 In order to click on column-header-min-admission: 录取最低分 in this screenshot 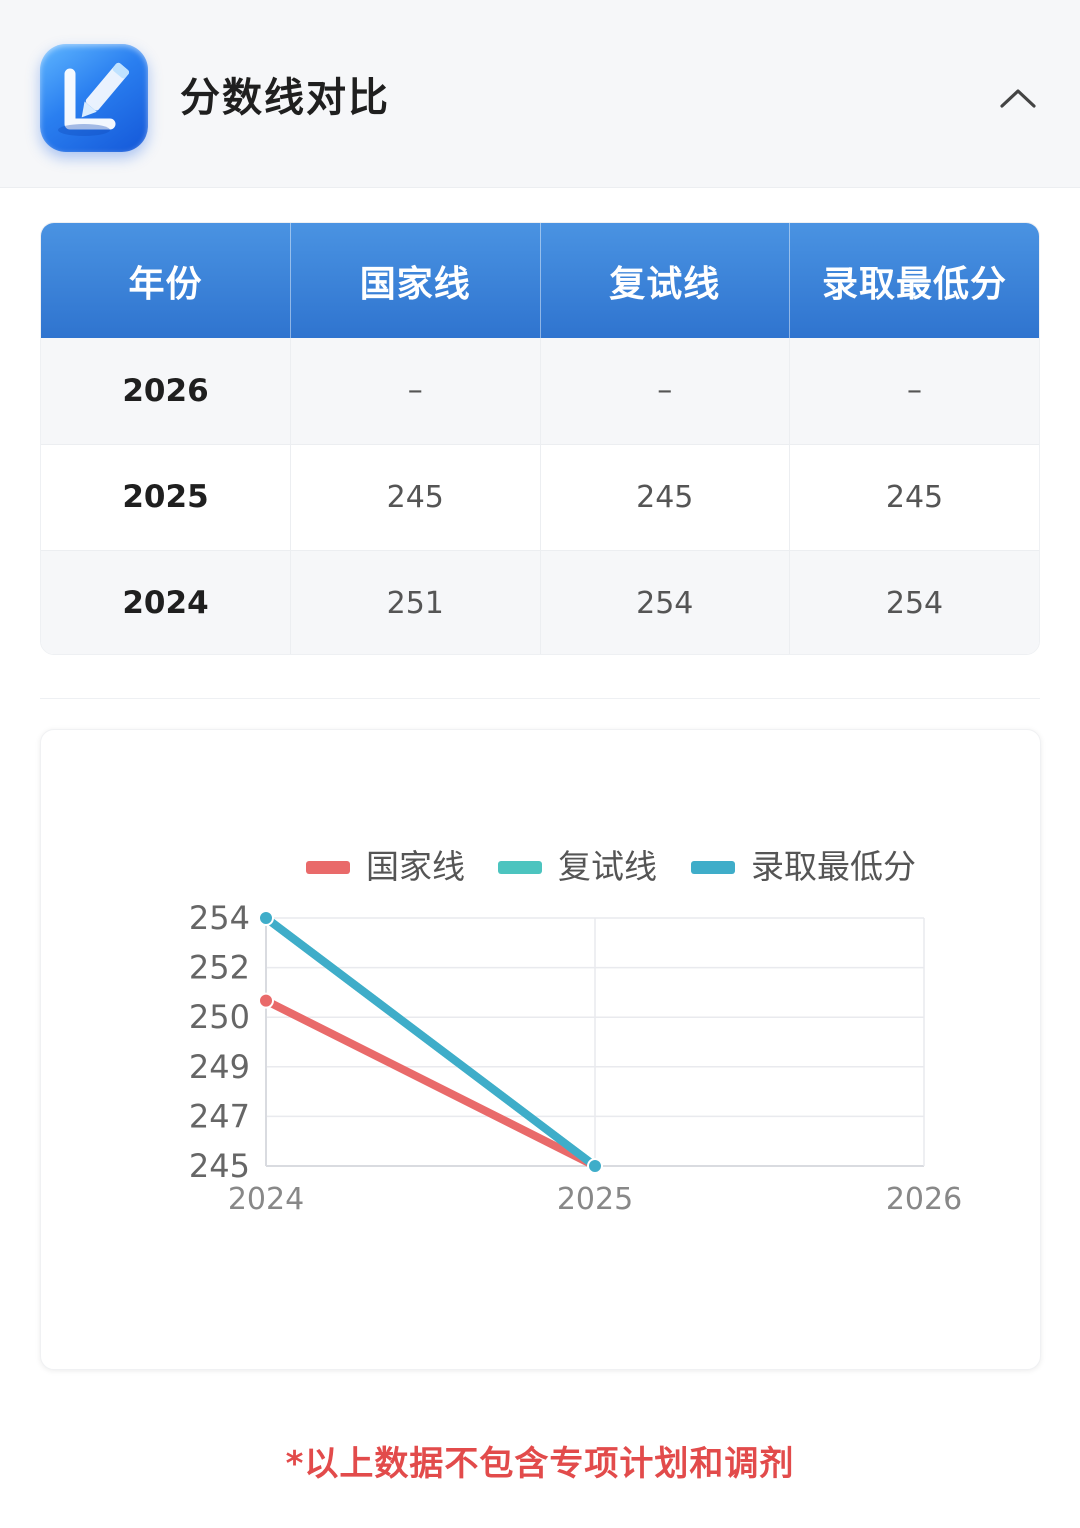, I will do `click(914, 280)`.